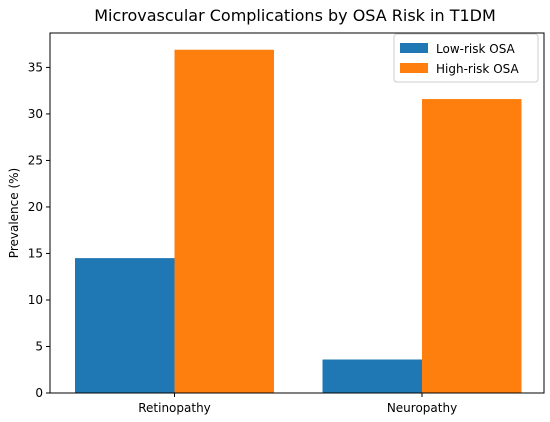 The width and height of the screenshot is (550, 422). Describe the element at coordinates (39, 230) in the screenshot. I see `y-axis: 0 5 10 15 20 25 30 35` at that location.